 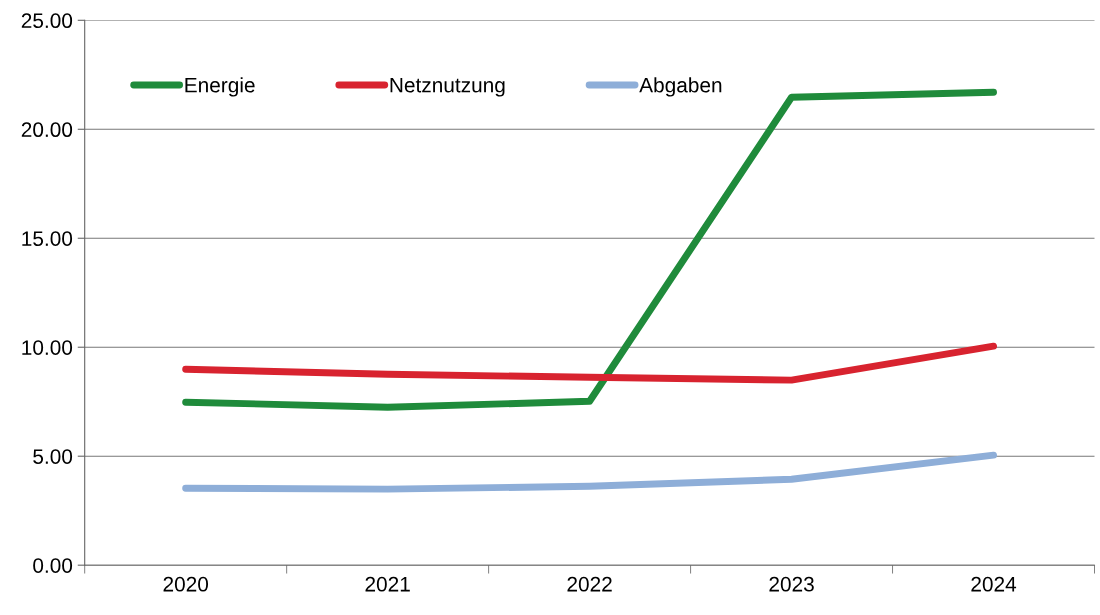 I want to click on legend-label: Netznutzung, so click(x=447, y=87).